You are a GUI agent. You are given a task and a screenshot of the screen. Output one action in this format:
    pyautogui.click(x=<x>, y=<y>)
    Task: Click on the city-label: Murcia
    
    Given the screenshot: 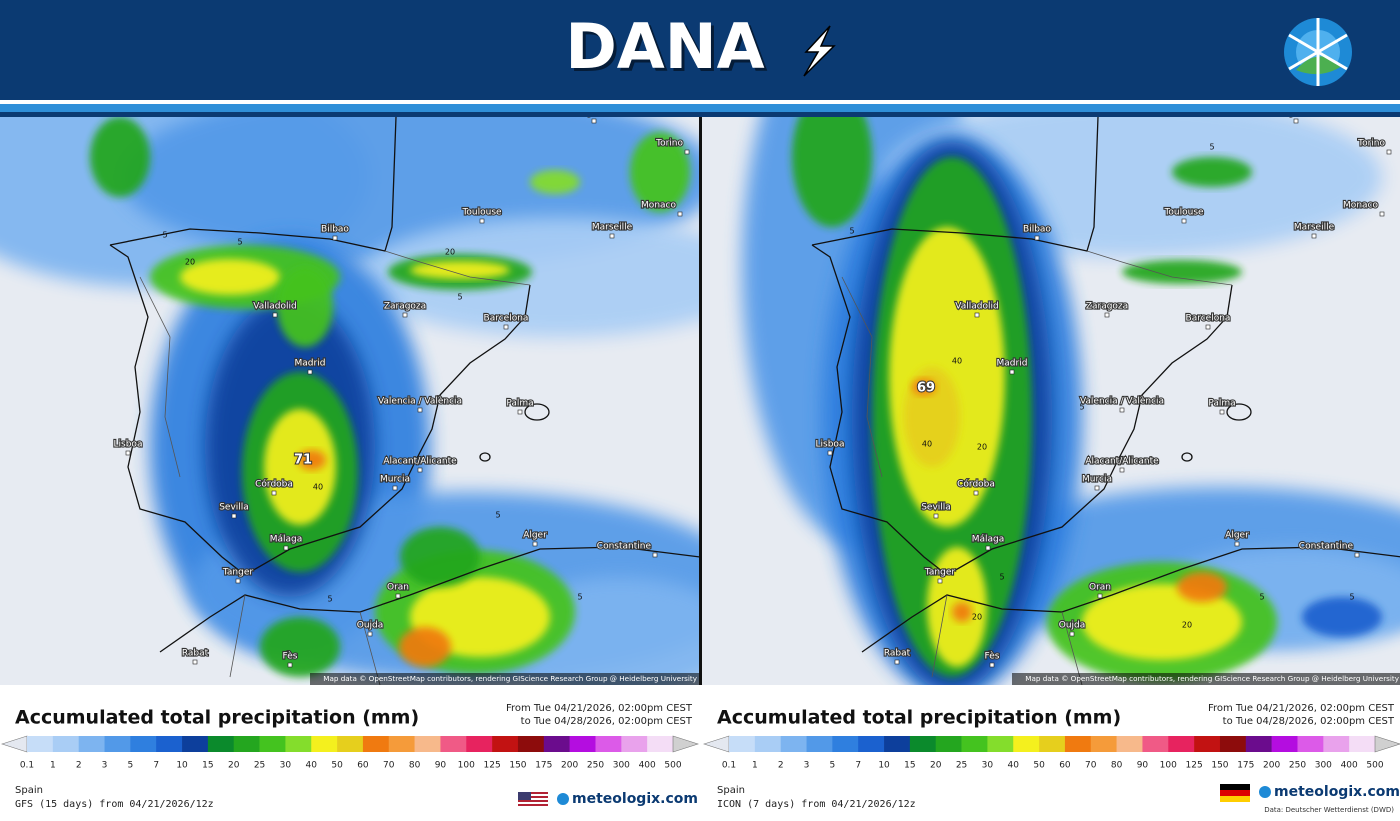 What is the action you would take?
    pyautogui.click(x=395, y=480)
    